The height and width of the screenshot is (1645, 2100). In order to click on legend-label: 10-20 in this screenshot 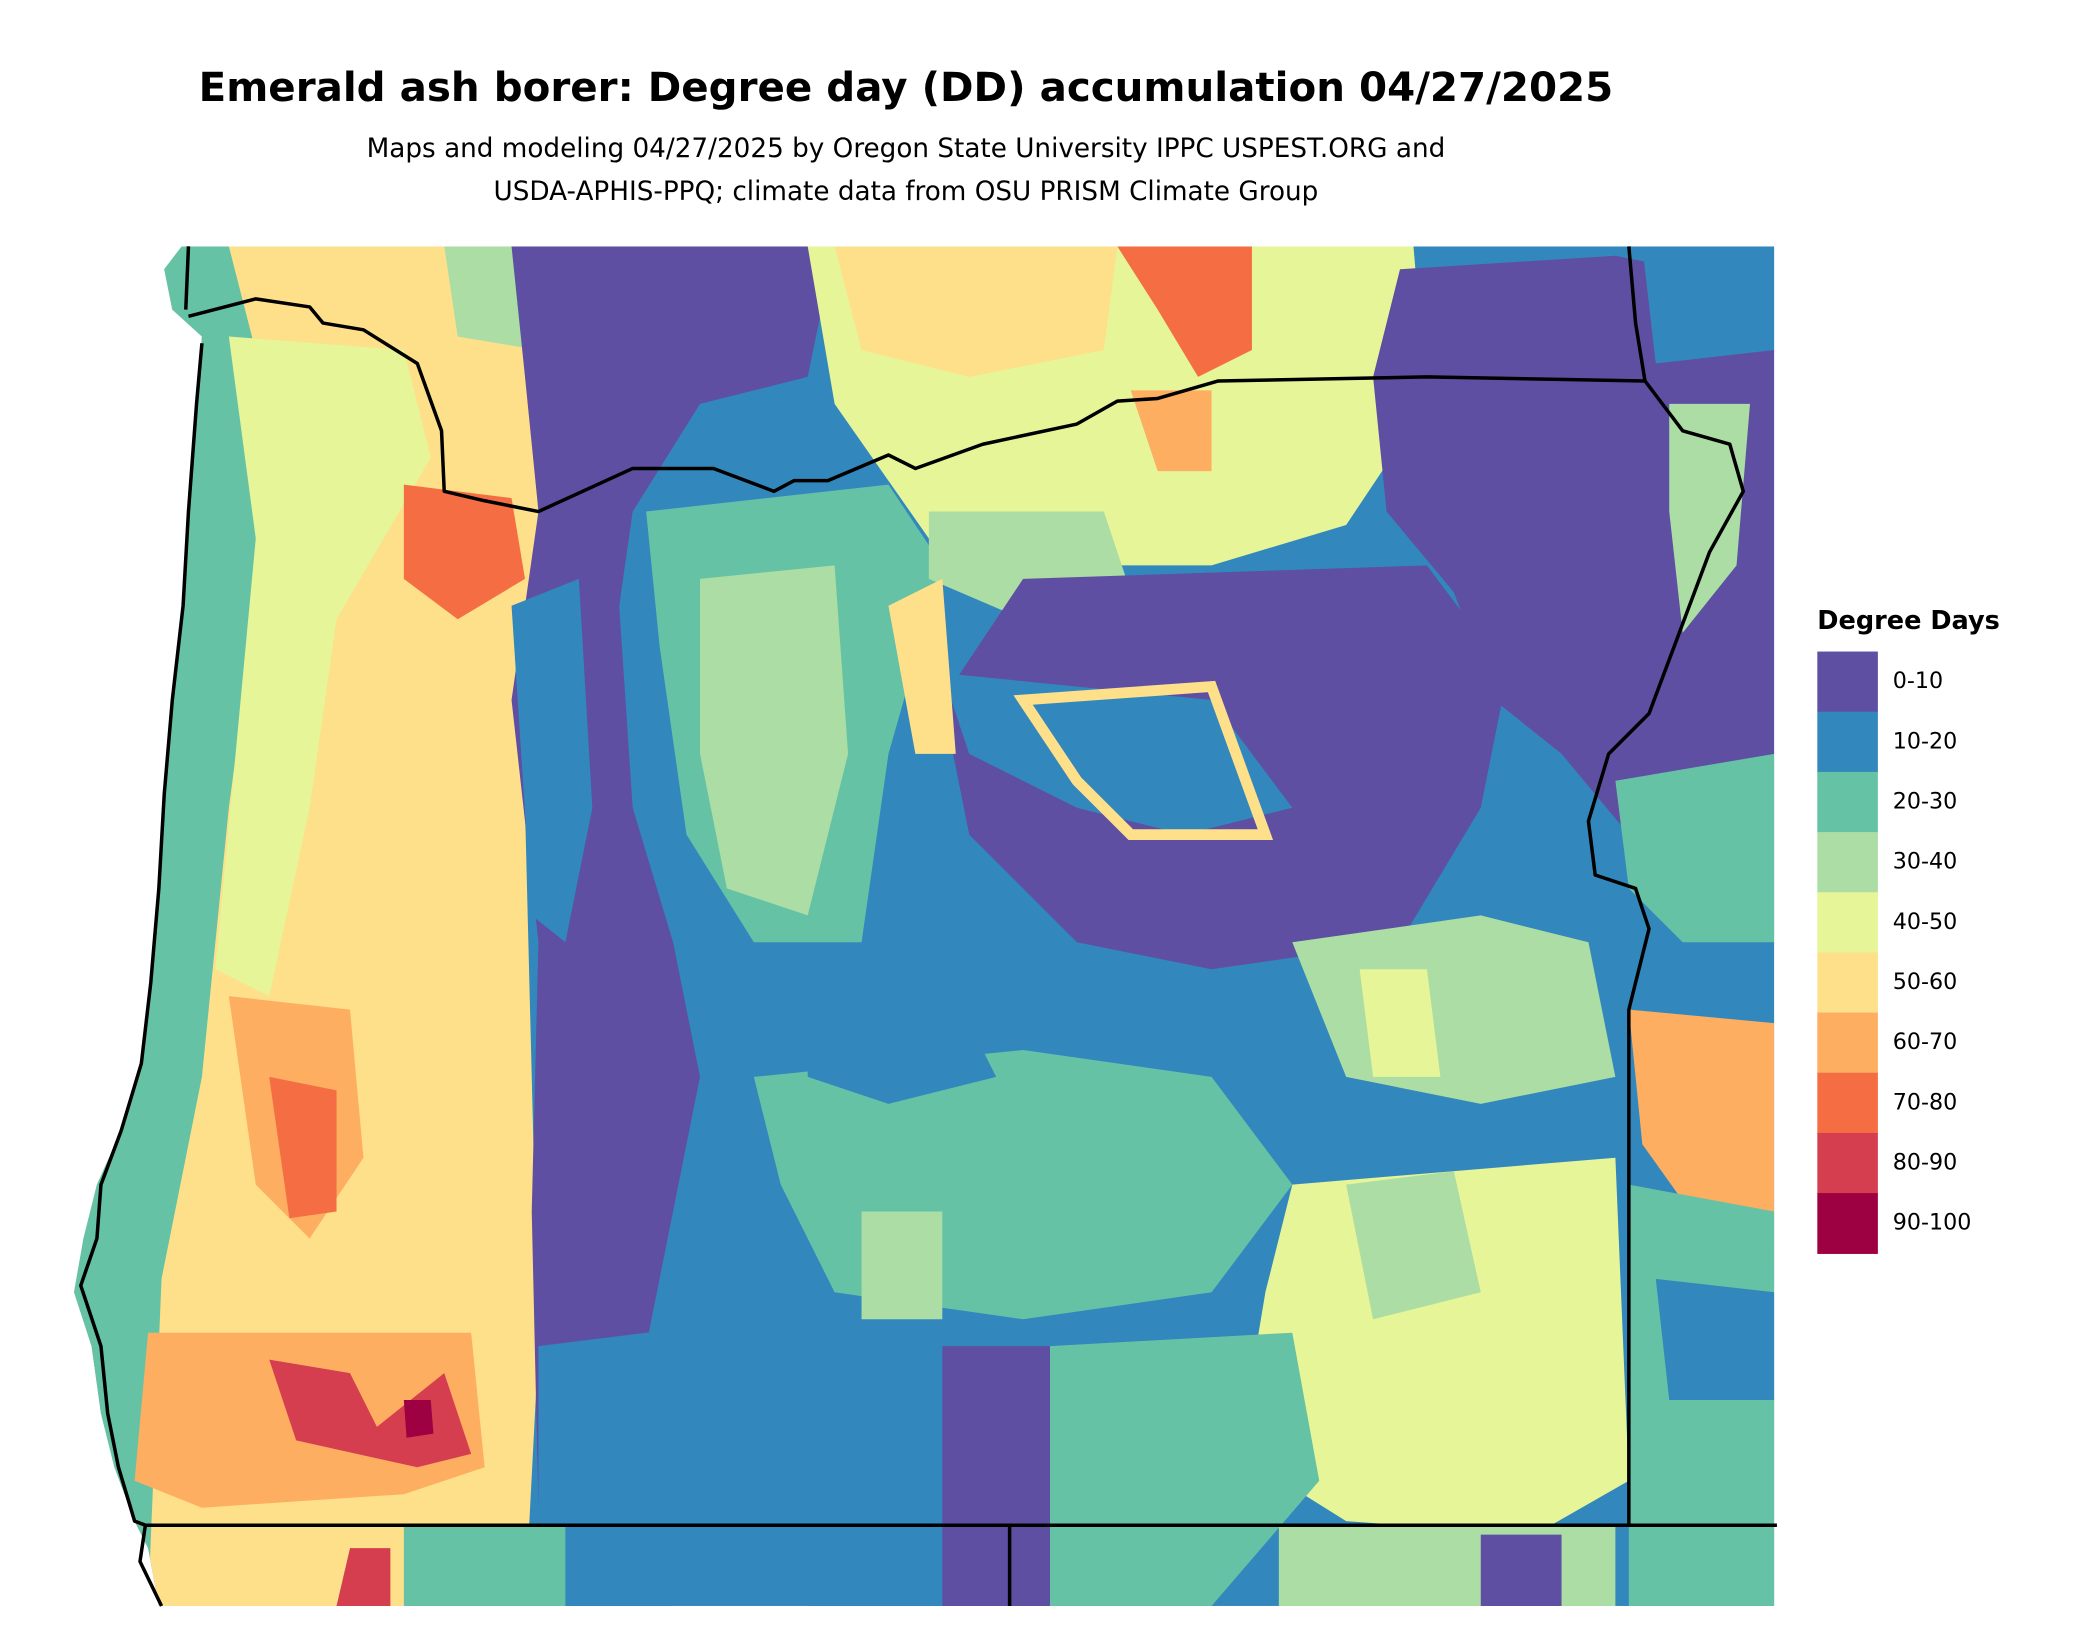, I will do `click(1925, 741)`.